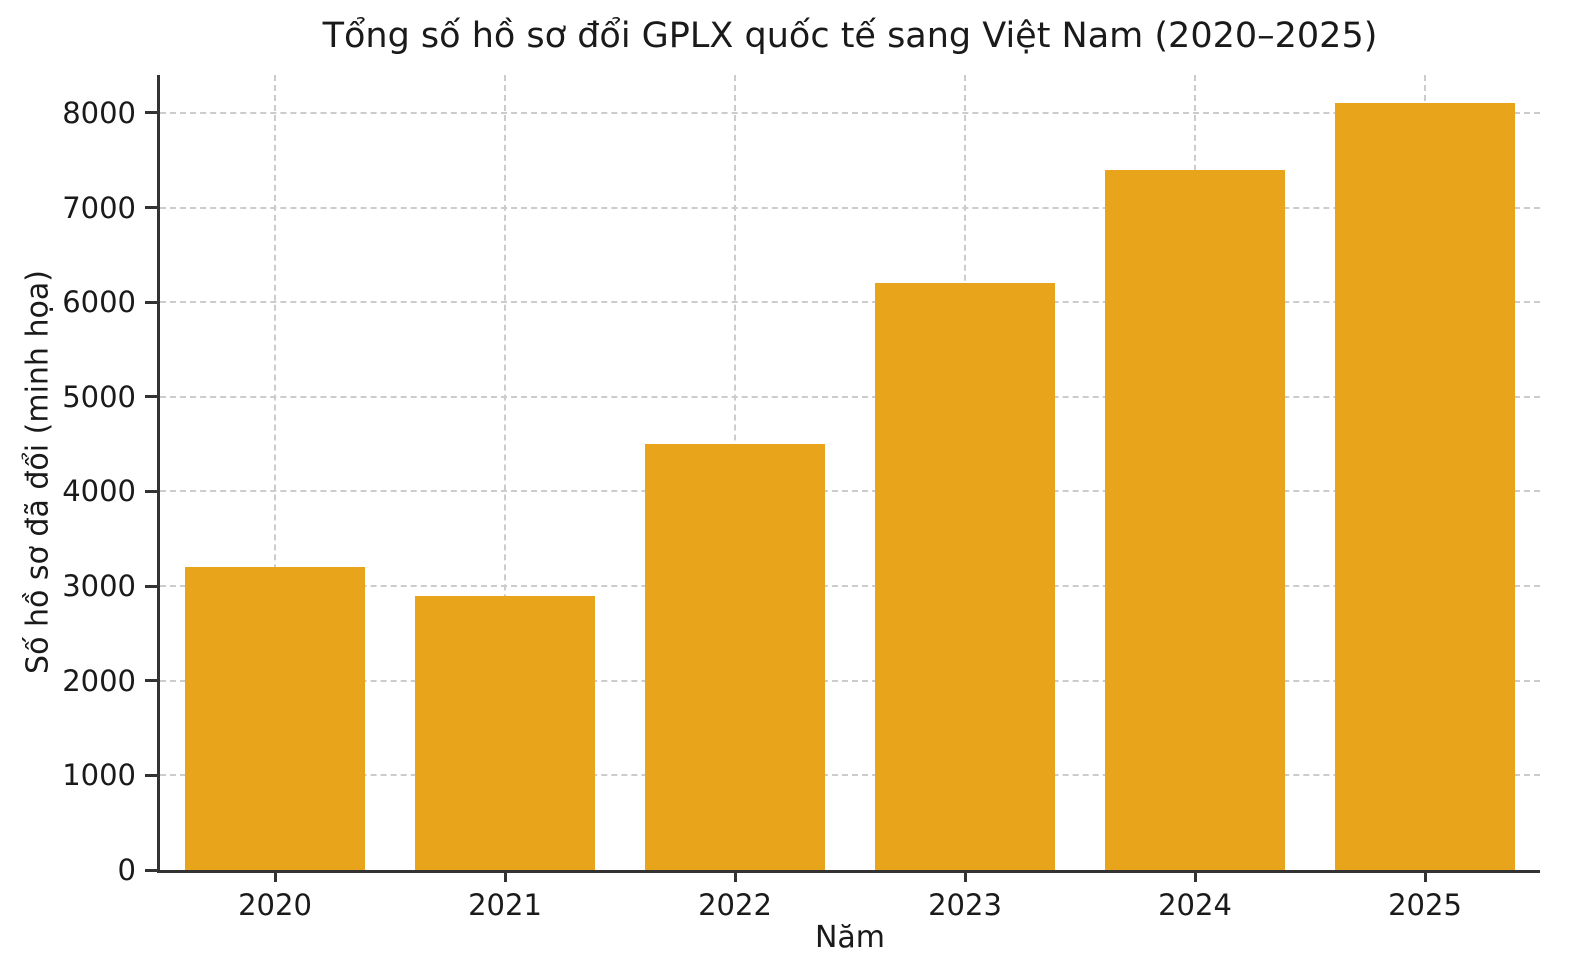 The image size is (1580, 980). I want to click on bar-2021, so click(505, 732).